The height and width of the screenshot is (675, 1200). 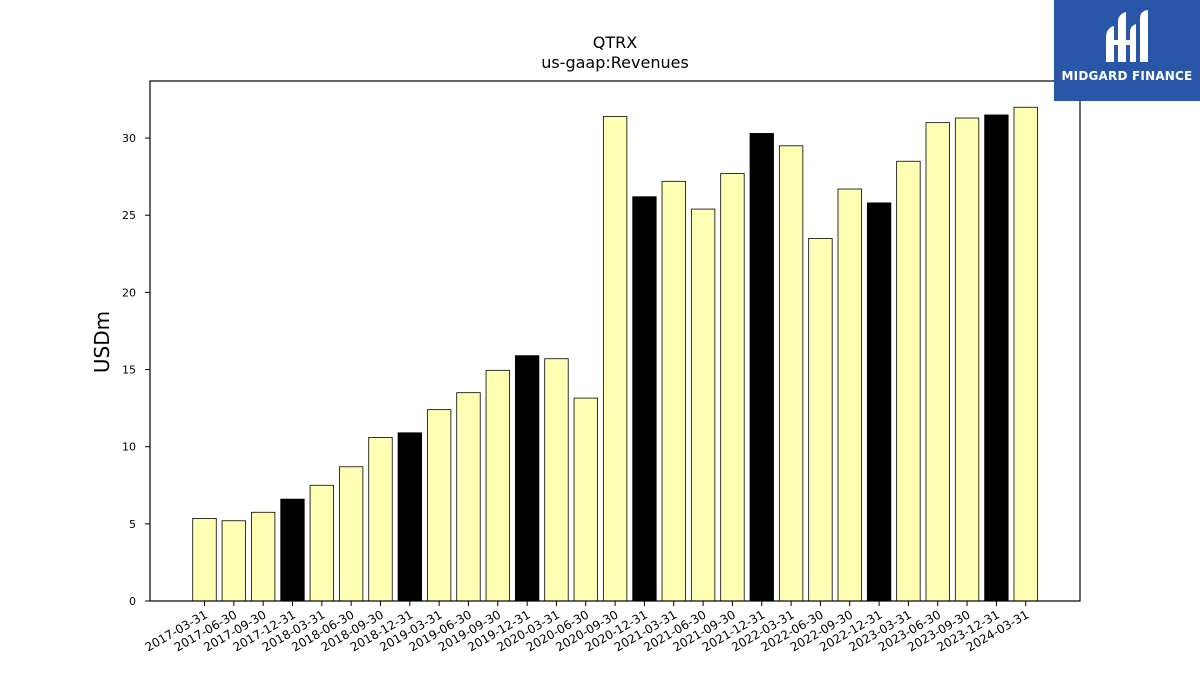 I want to click on y-tick-label: 5, so click(x=132, y=524).